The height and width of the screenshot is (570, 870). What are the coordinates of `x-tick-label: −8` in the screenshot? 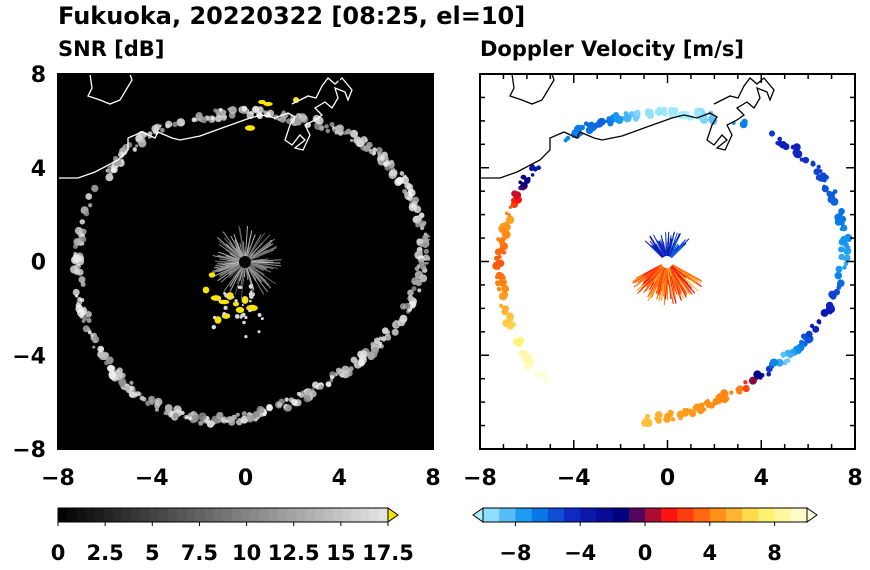 It's located at (480, 478).